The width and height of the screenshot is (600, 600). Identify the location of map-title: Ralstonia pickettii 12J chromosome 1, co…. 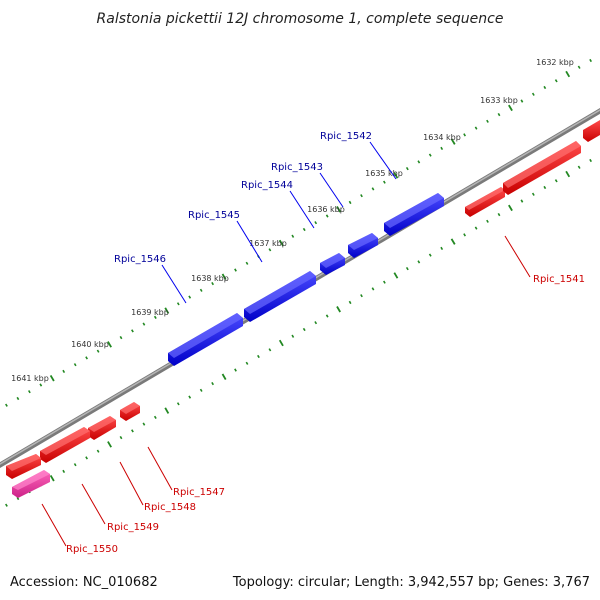
(300, 19).